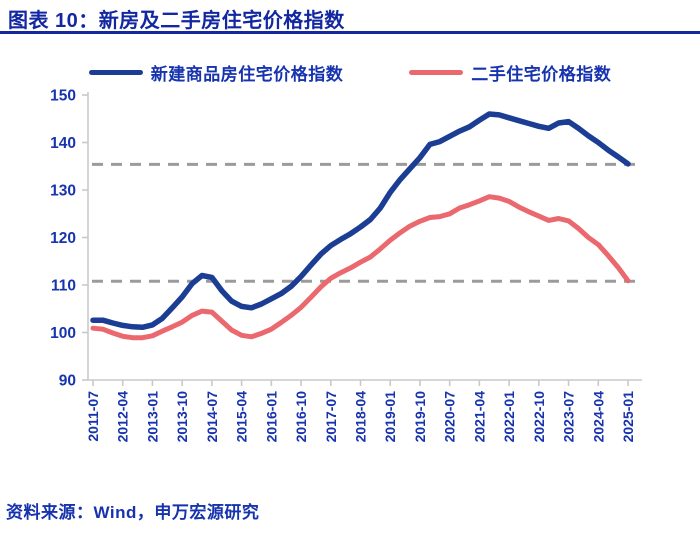 The height and width of the screenshot is (533, 700). I want to click on legend-item-secondhand-index: 二手住宅价格指数, so click(510, 72).